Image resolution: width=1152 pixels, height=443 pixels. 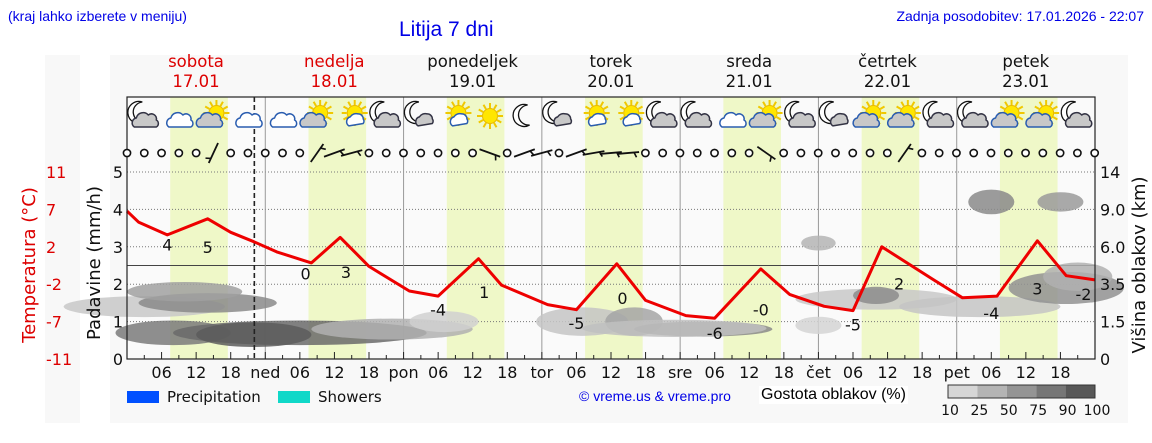 What do you see at coordinates (887, 81) in the screenshot?
I see `day-date: 22.01` at bounding box center [887, 81].